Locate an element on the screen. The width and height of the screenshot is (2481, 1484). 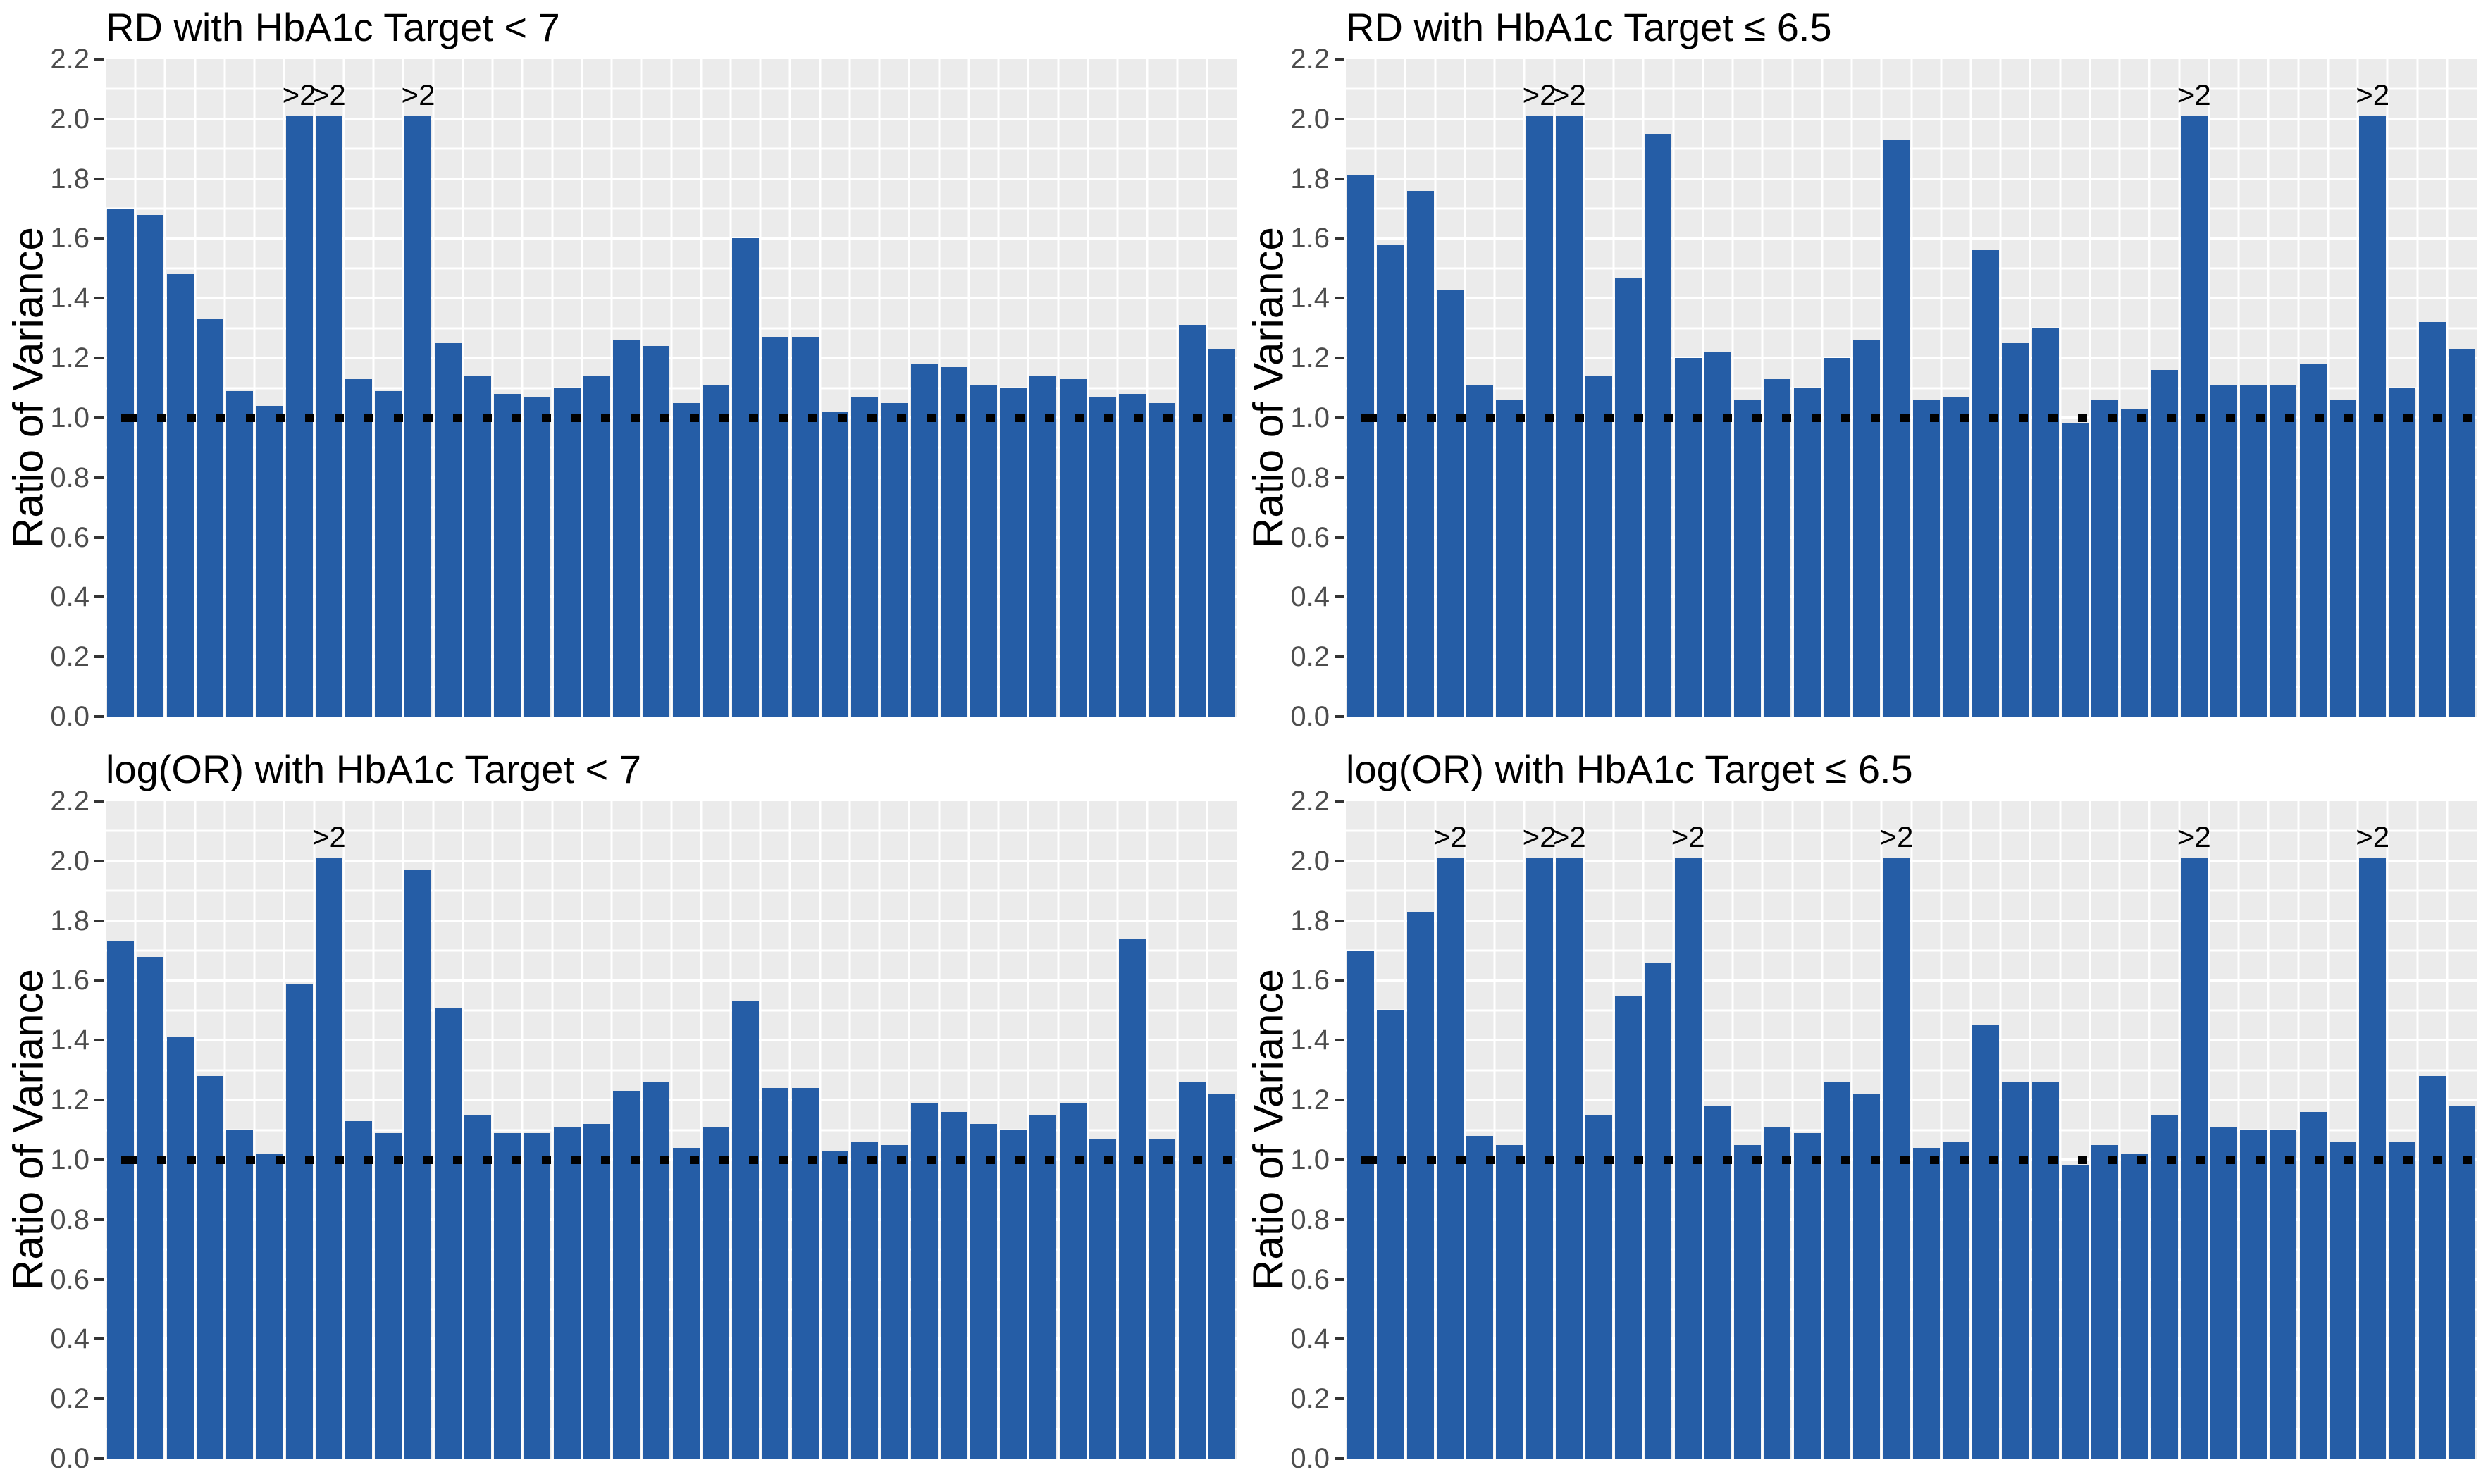
panel-title: RD with HbA1c Target ≤ 6.5 is located at coordinates (1589, 27).